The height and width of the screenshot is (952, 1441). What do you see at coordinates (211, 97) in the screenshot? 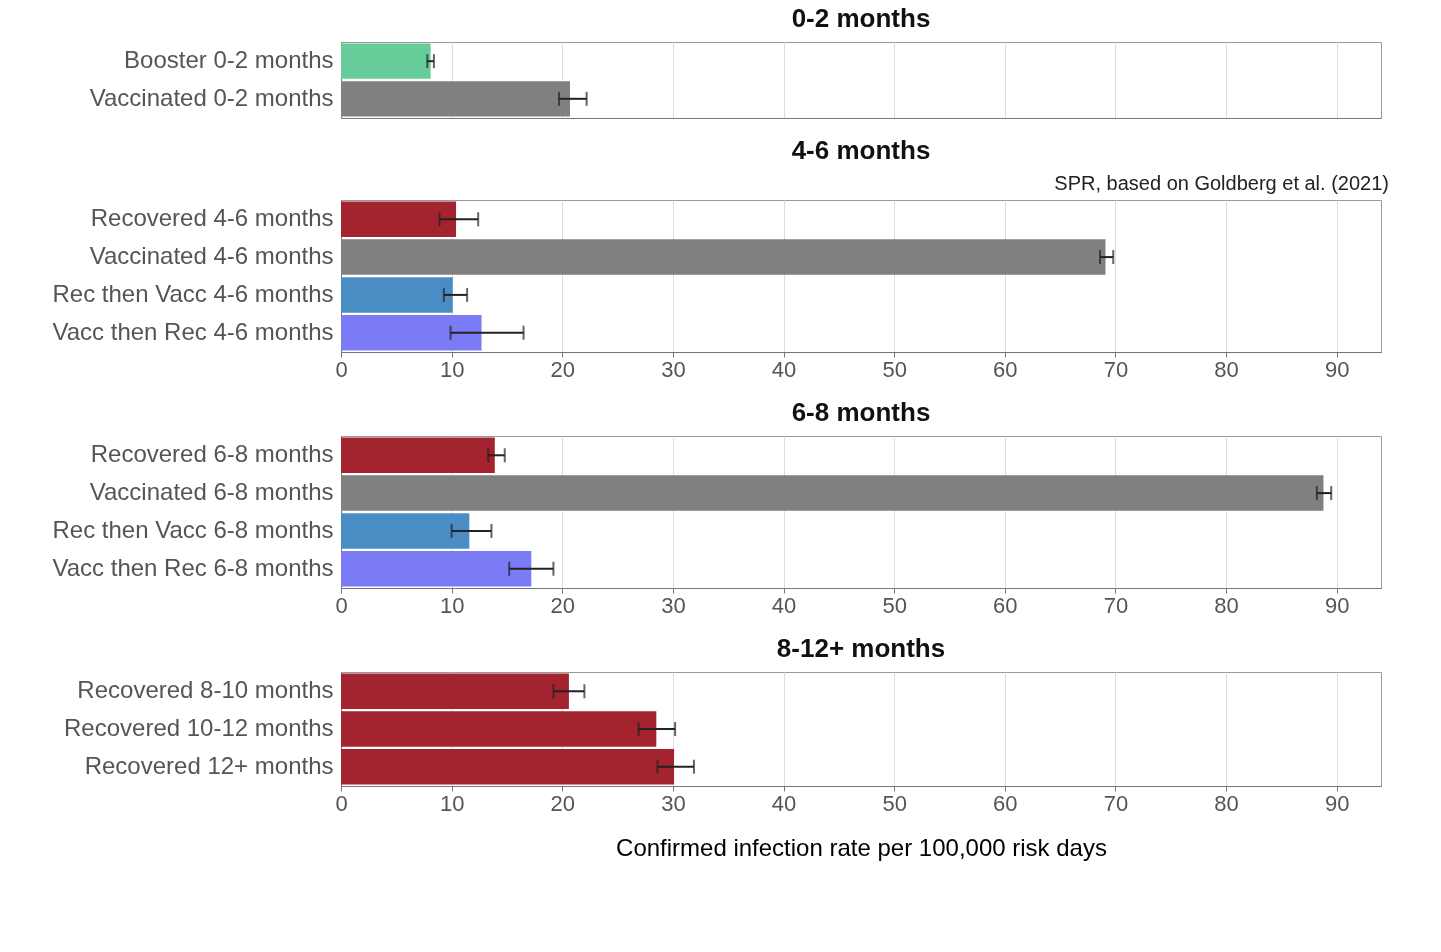
I see `y-tick-label: Vaccinated 0-2 months` at bounding box center [211, 97].